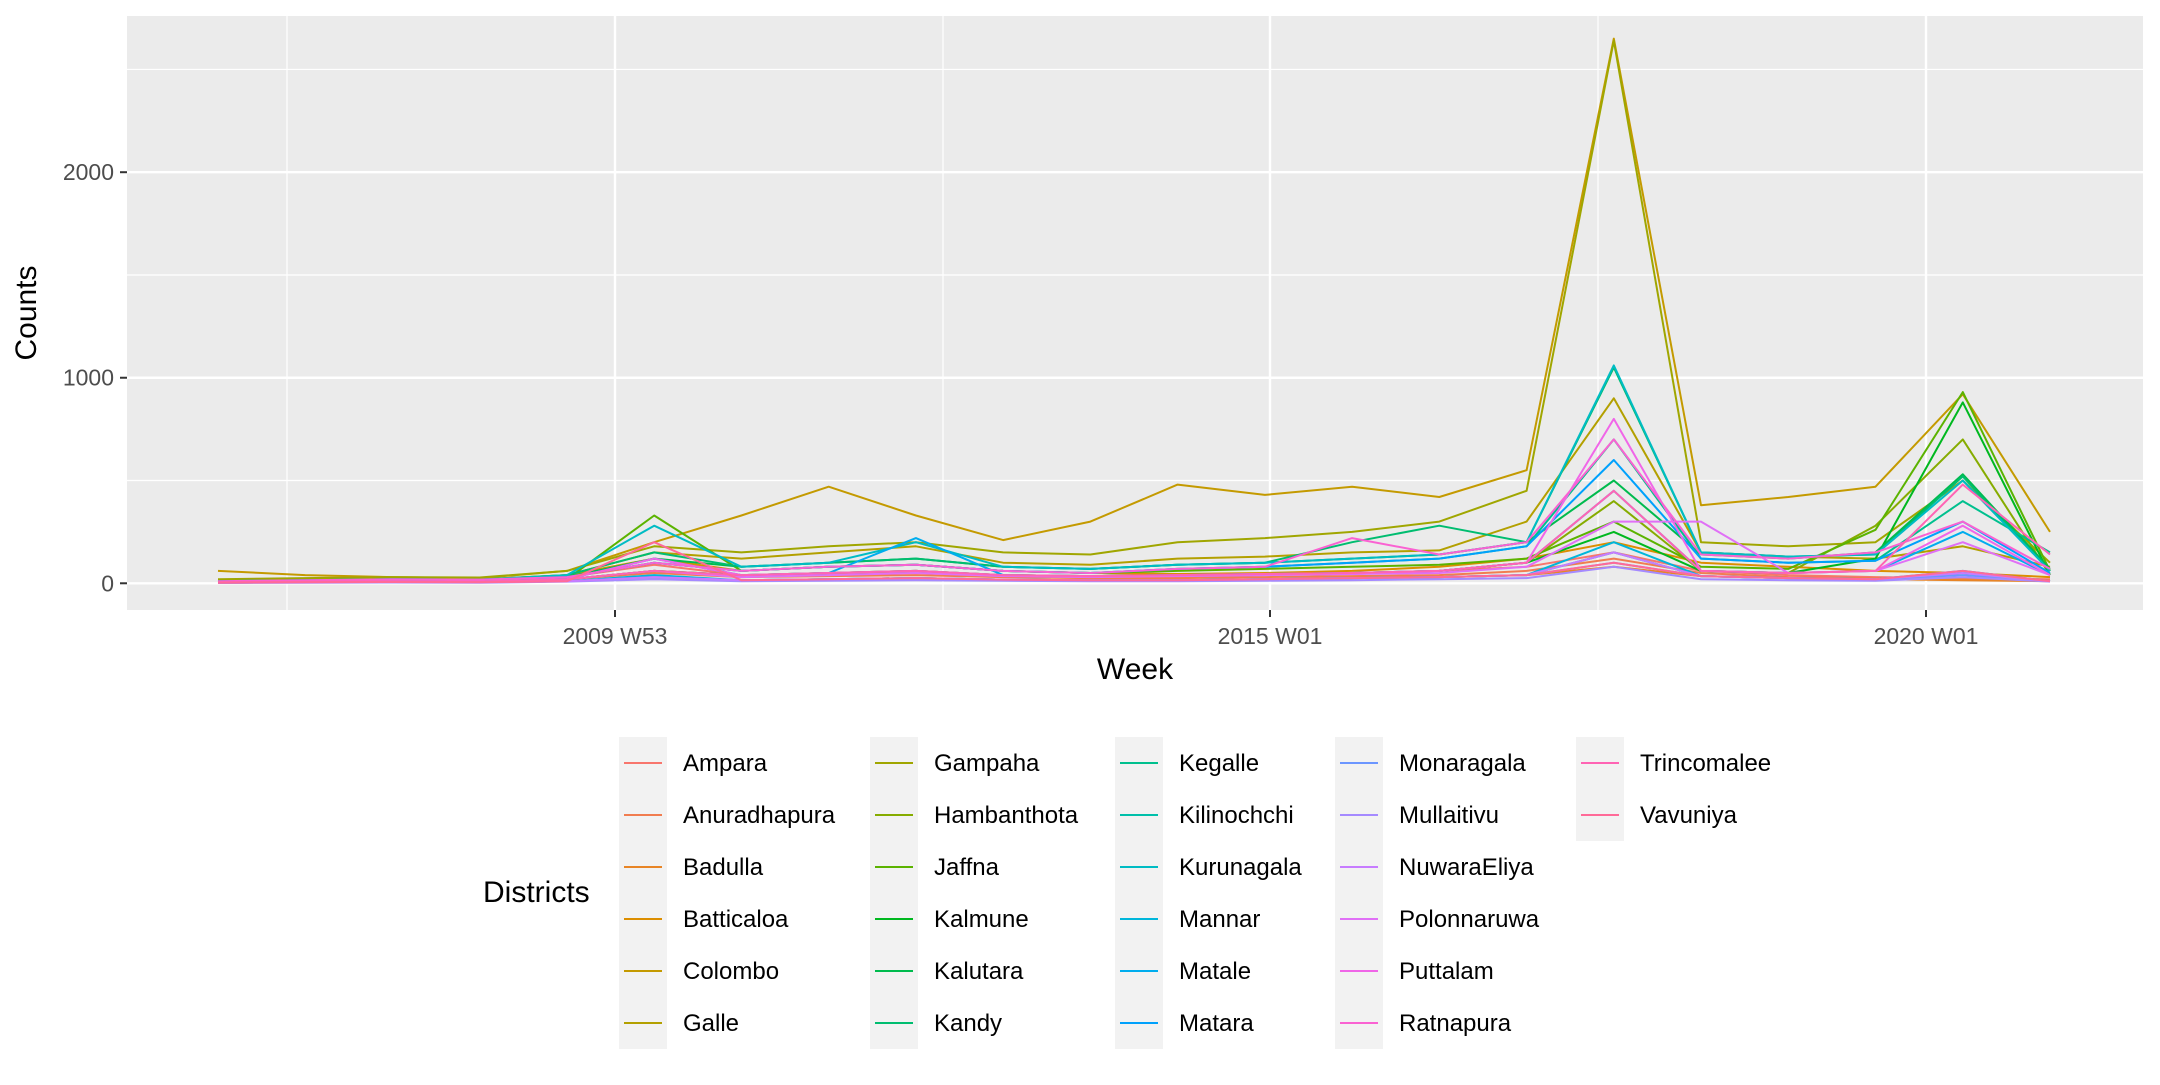 Image resolution: width=2160 pixels, height=1085 pixels. Describe the element at coordinates (1135, 669) in the screenshot. I see `x-axis-label: Week` at that location.